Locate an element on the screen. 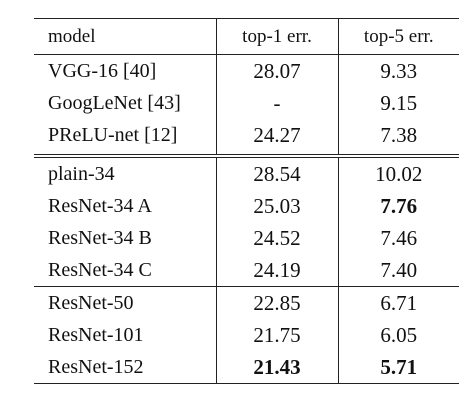 Image resolution: width=476 pixels, height=400 pixels. cell-top1: 21.75 is located at coordinates (277, 335).